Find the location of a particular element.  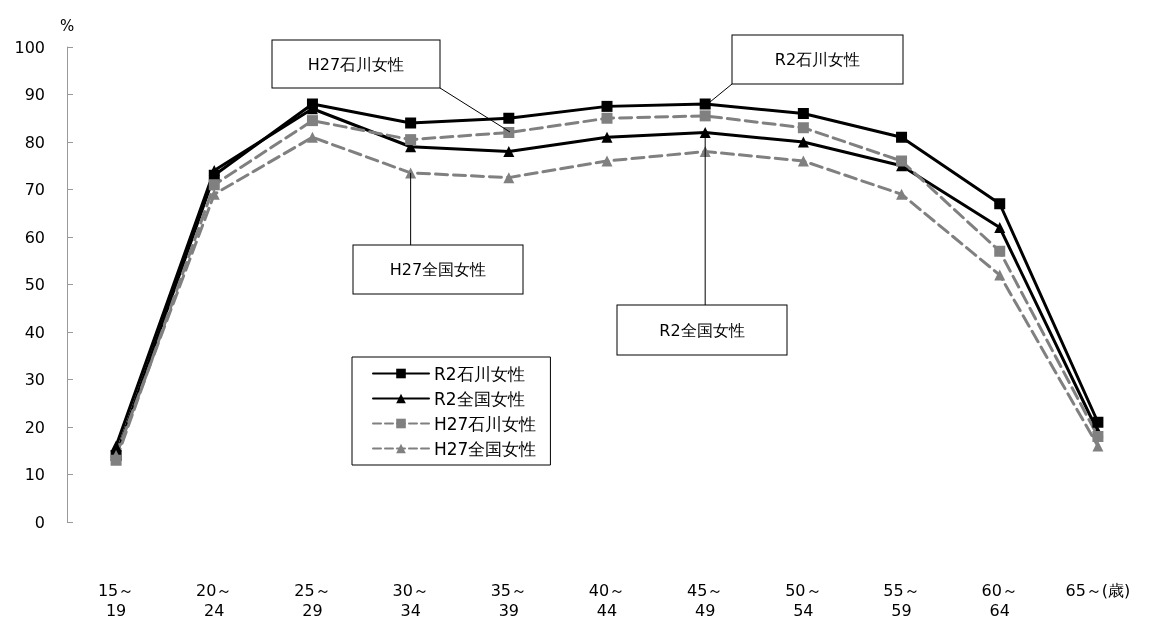

y-tick-label: 30 is located at coordinates (34, 379).